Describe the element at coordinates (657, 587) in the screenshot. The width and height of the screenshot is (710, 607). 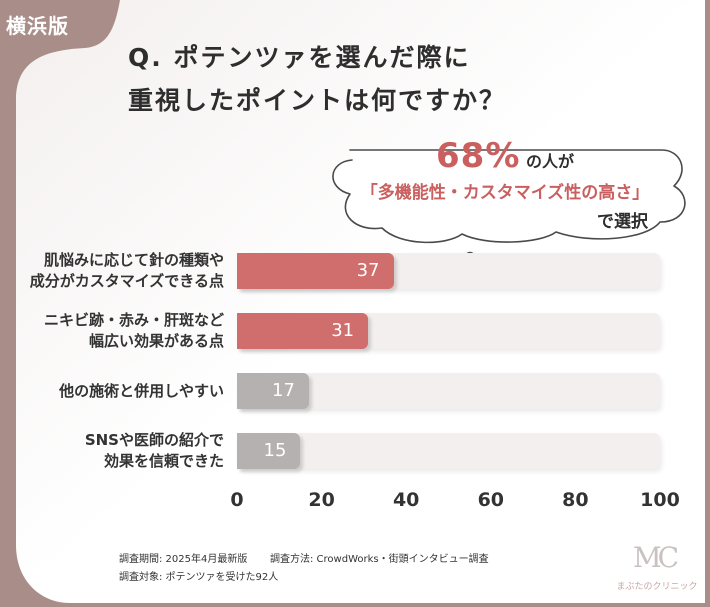
I see `clinic-logo-name: まぶたのクリニック` at that location.